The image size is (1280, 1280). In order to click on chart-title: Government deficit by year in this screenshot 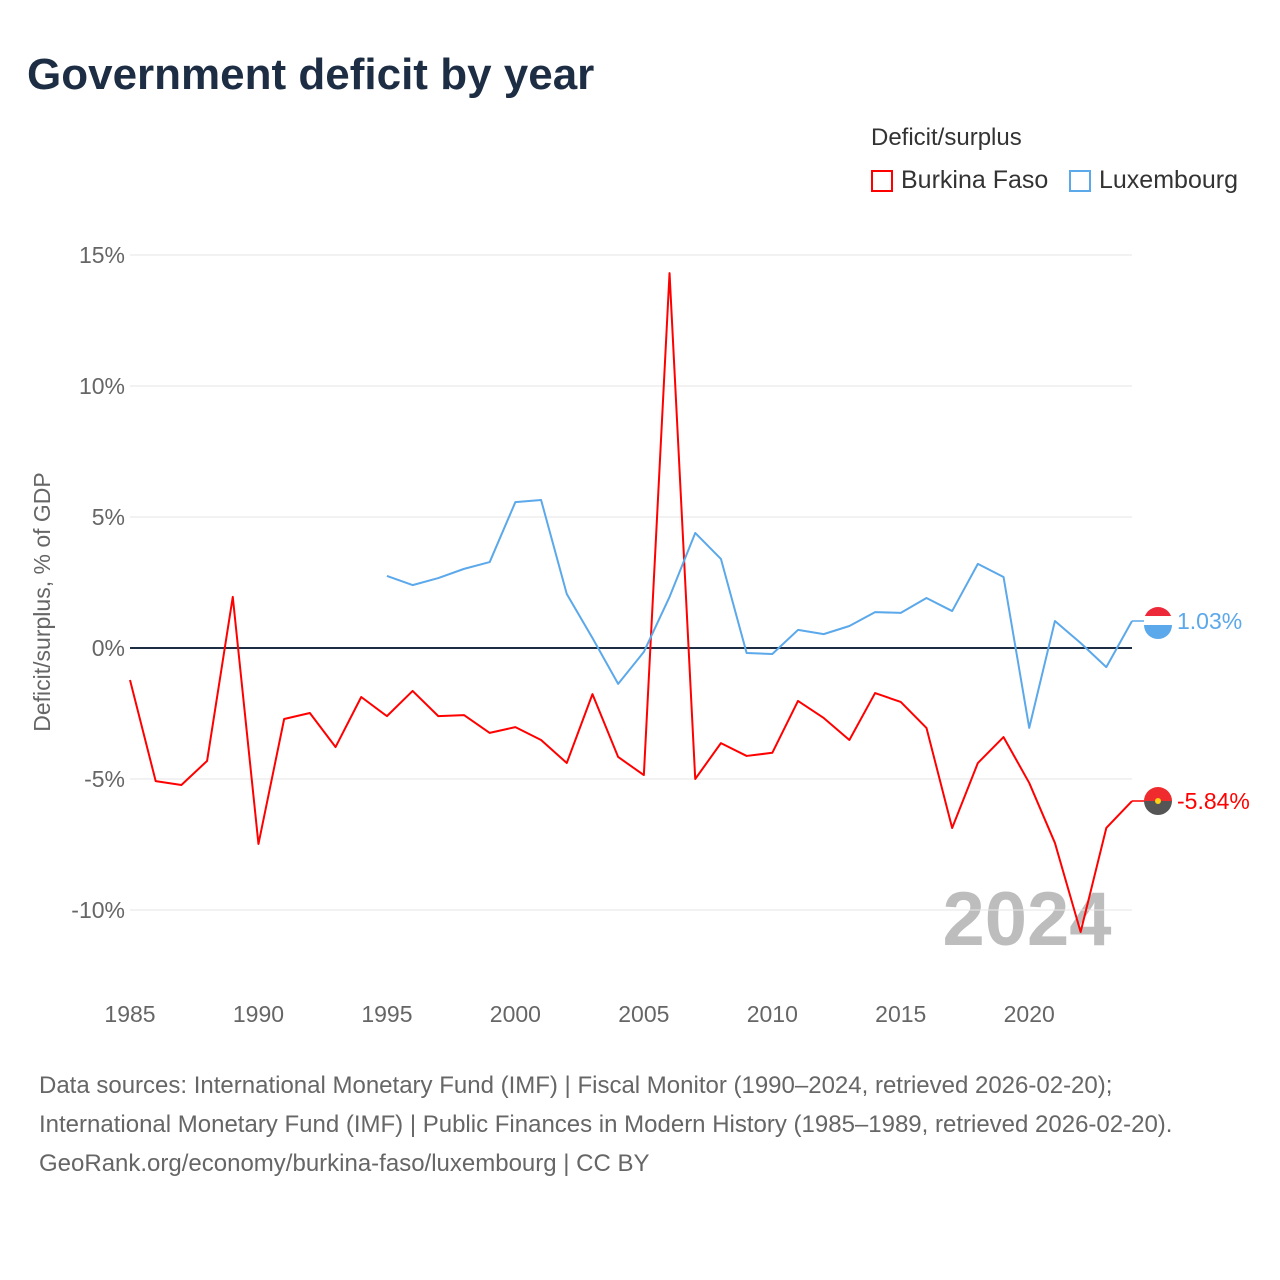, I will do `click(311, 74)`.